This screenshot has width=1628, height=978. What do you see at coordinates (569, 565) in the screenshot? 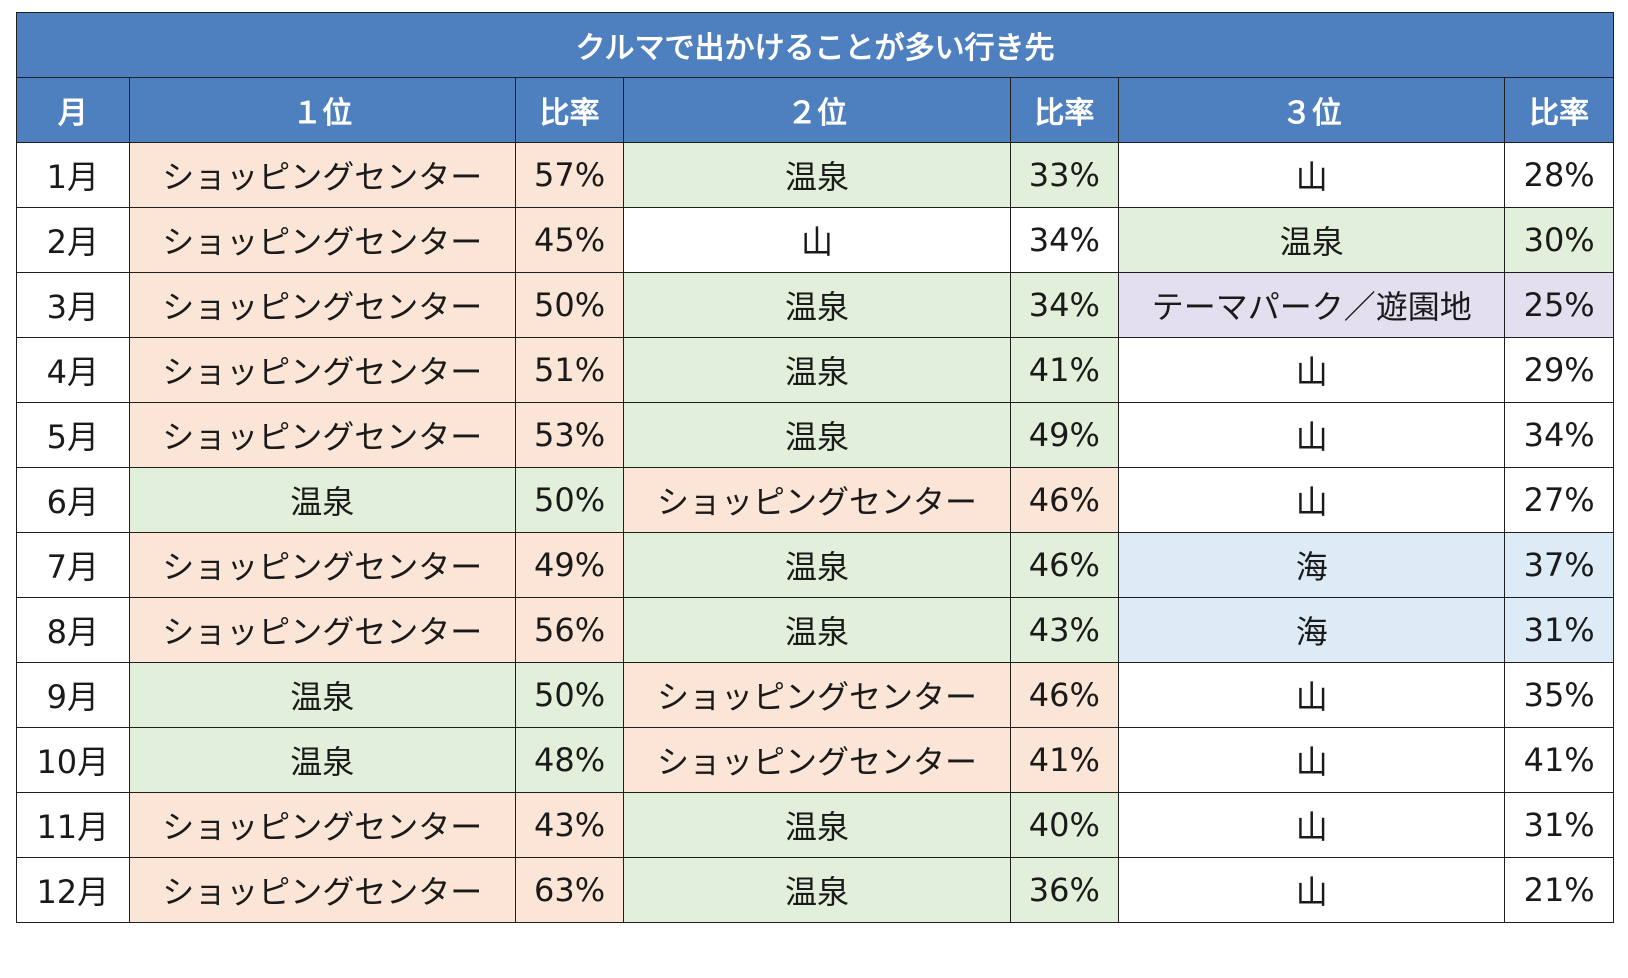
I see `rank-1-rate-cell: 49%` at bounding box center [569, 565].